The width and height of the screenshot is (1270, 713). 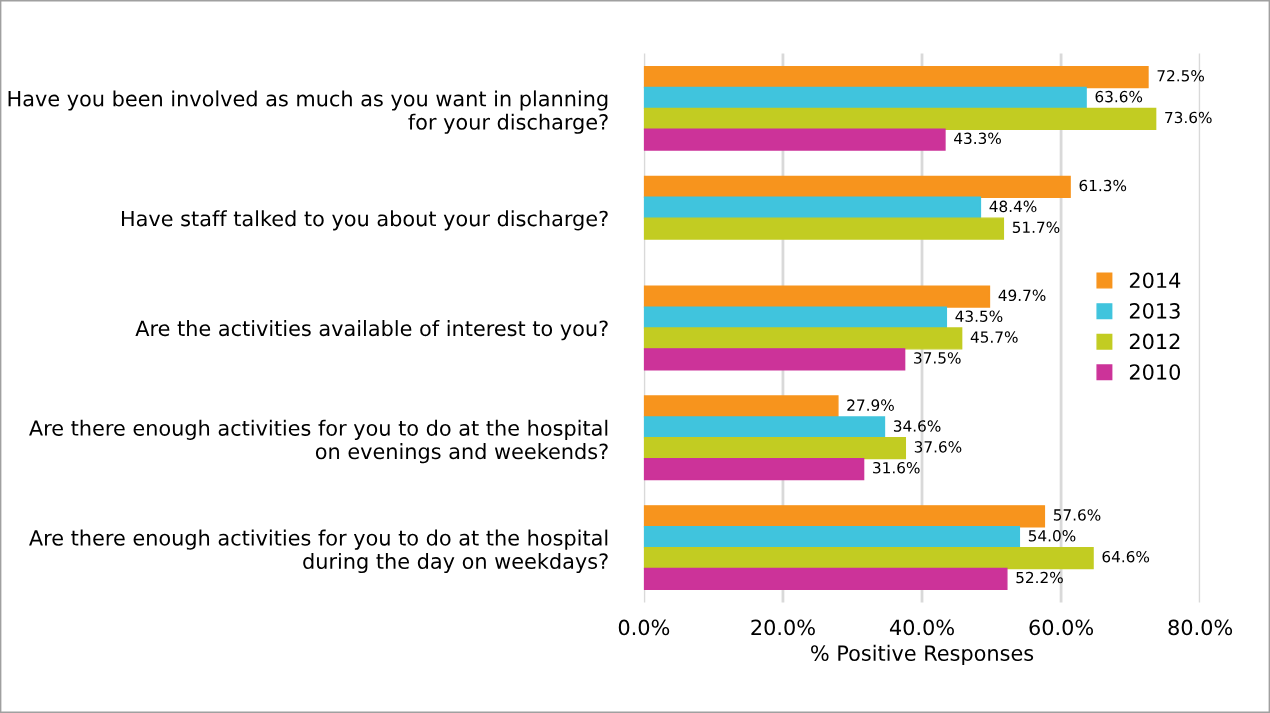 I want to click on data-label: 45.7%, so click(x=994, y=337).